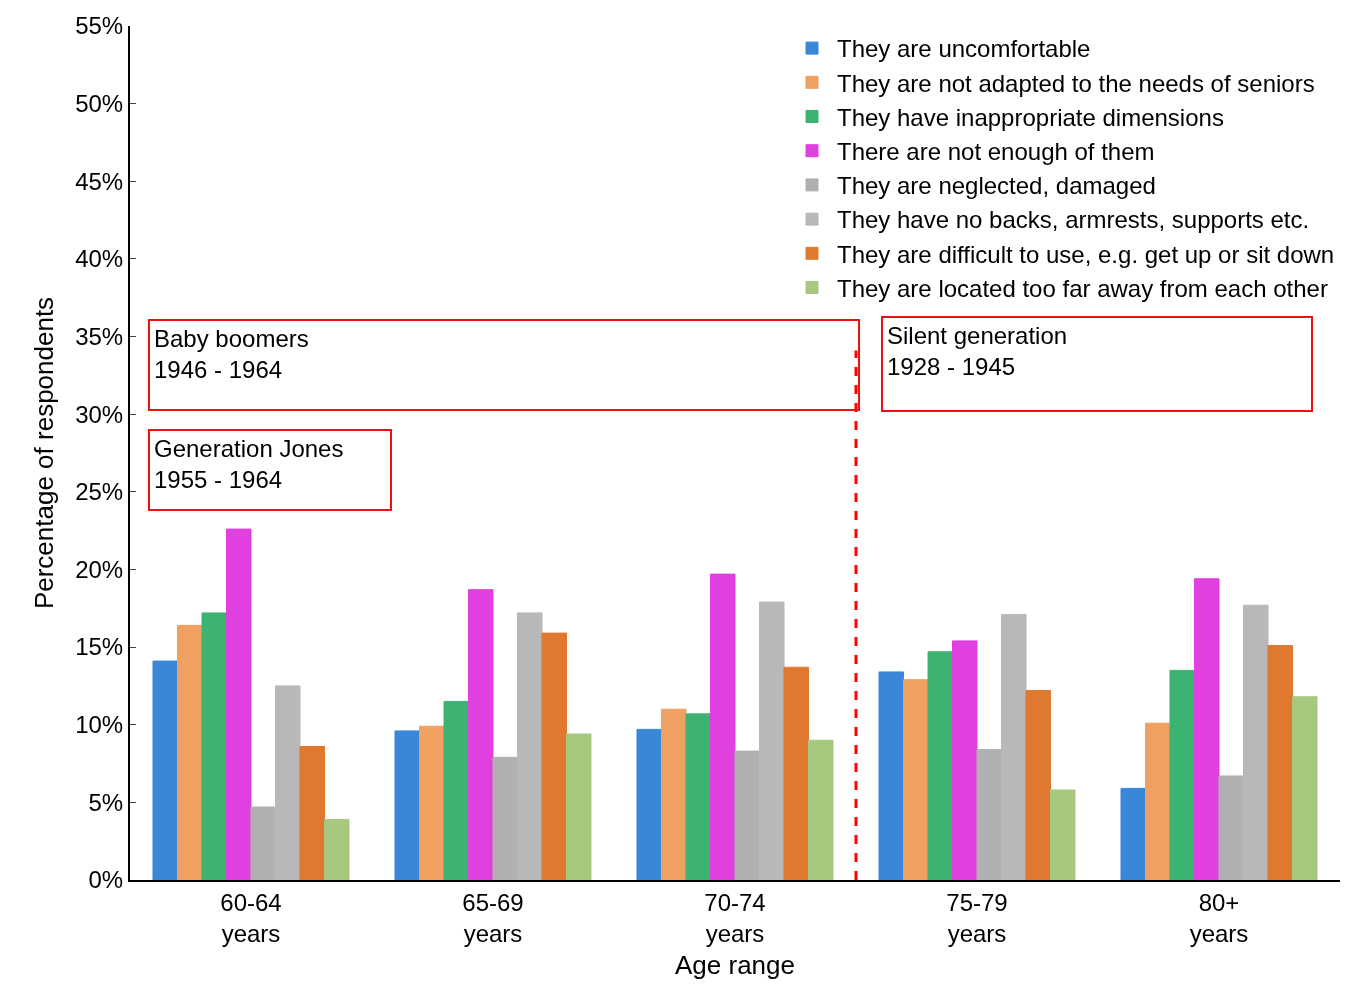  I want to click on legend-label: They are difficult to use, e.g. get up or sit down, so click(1086, 254).